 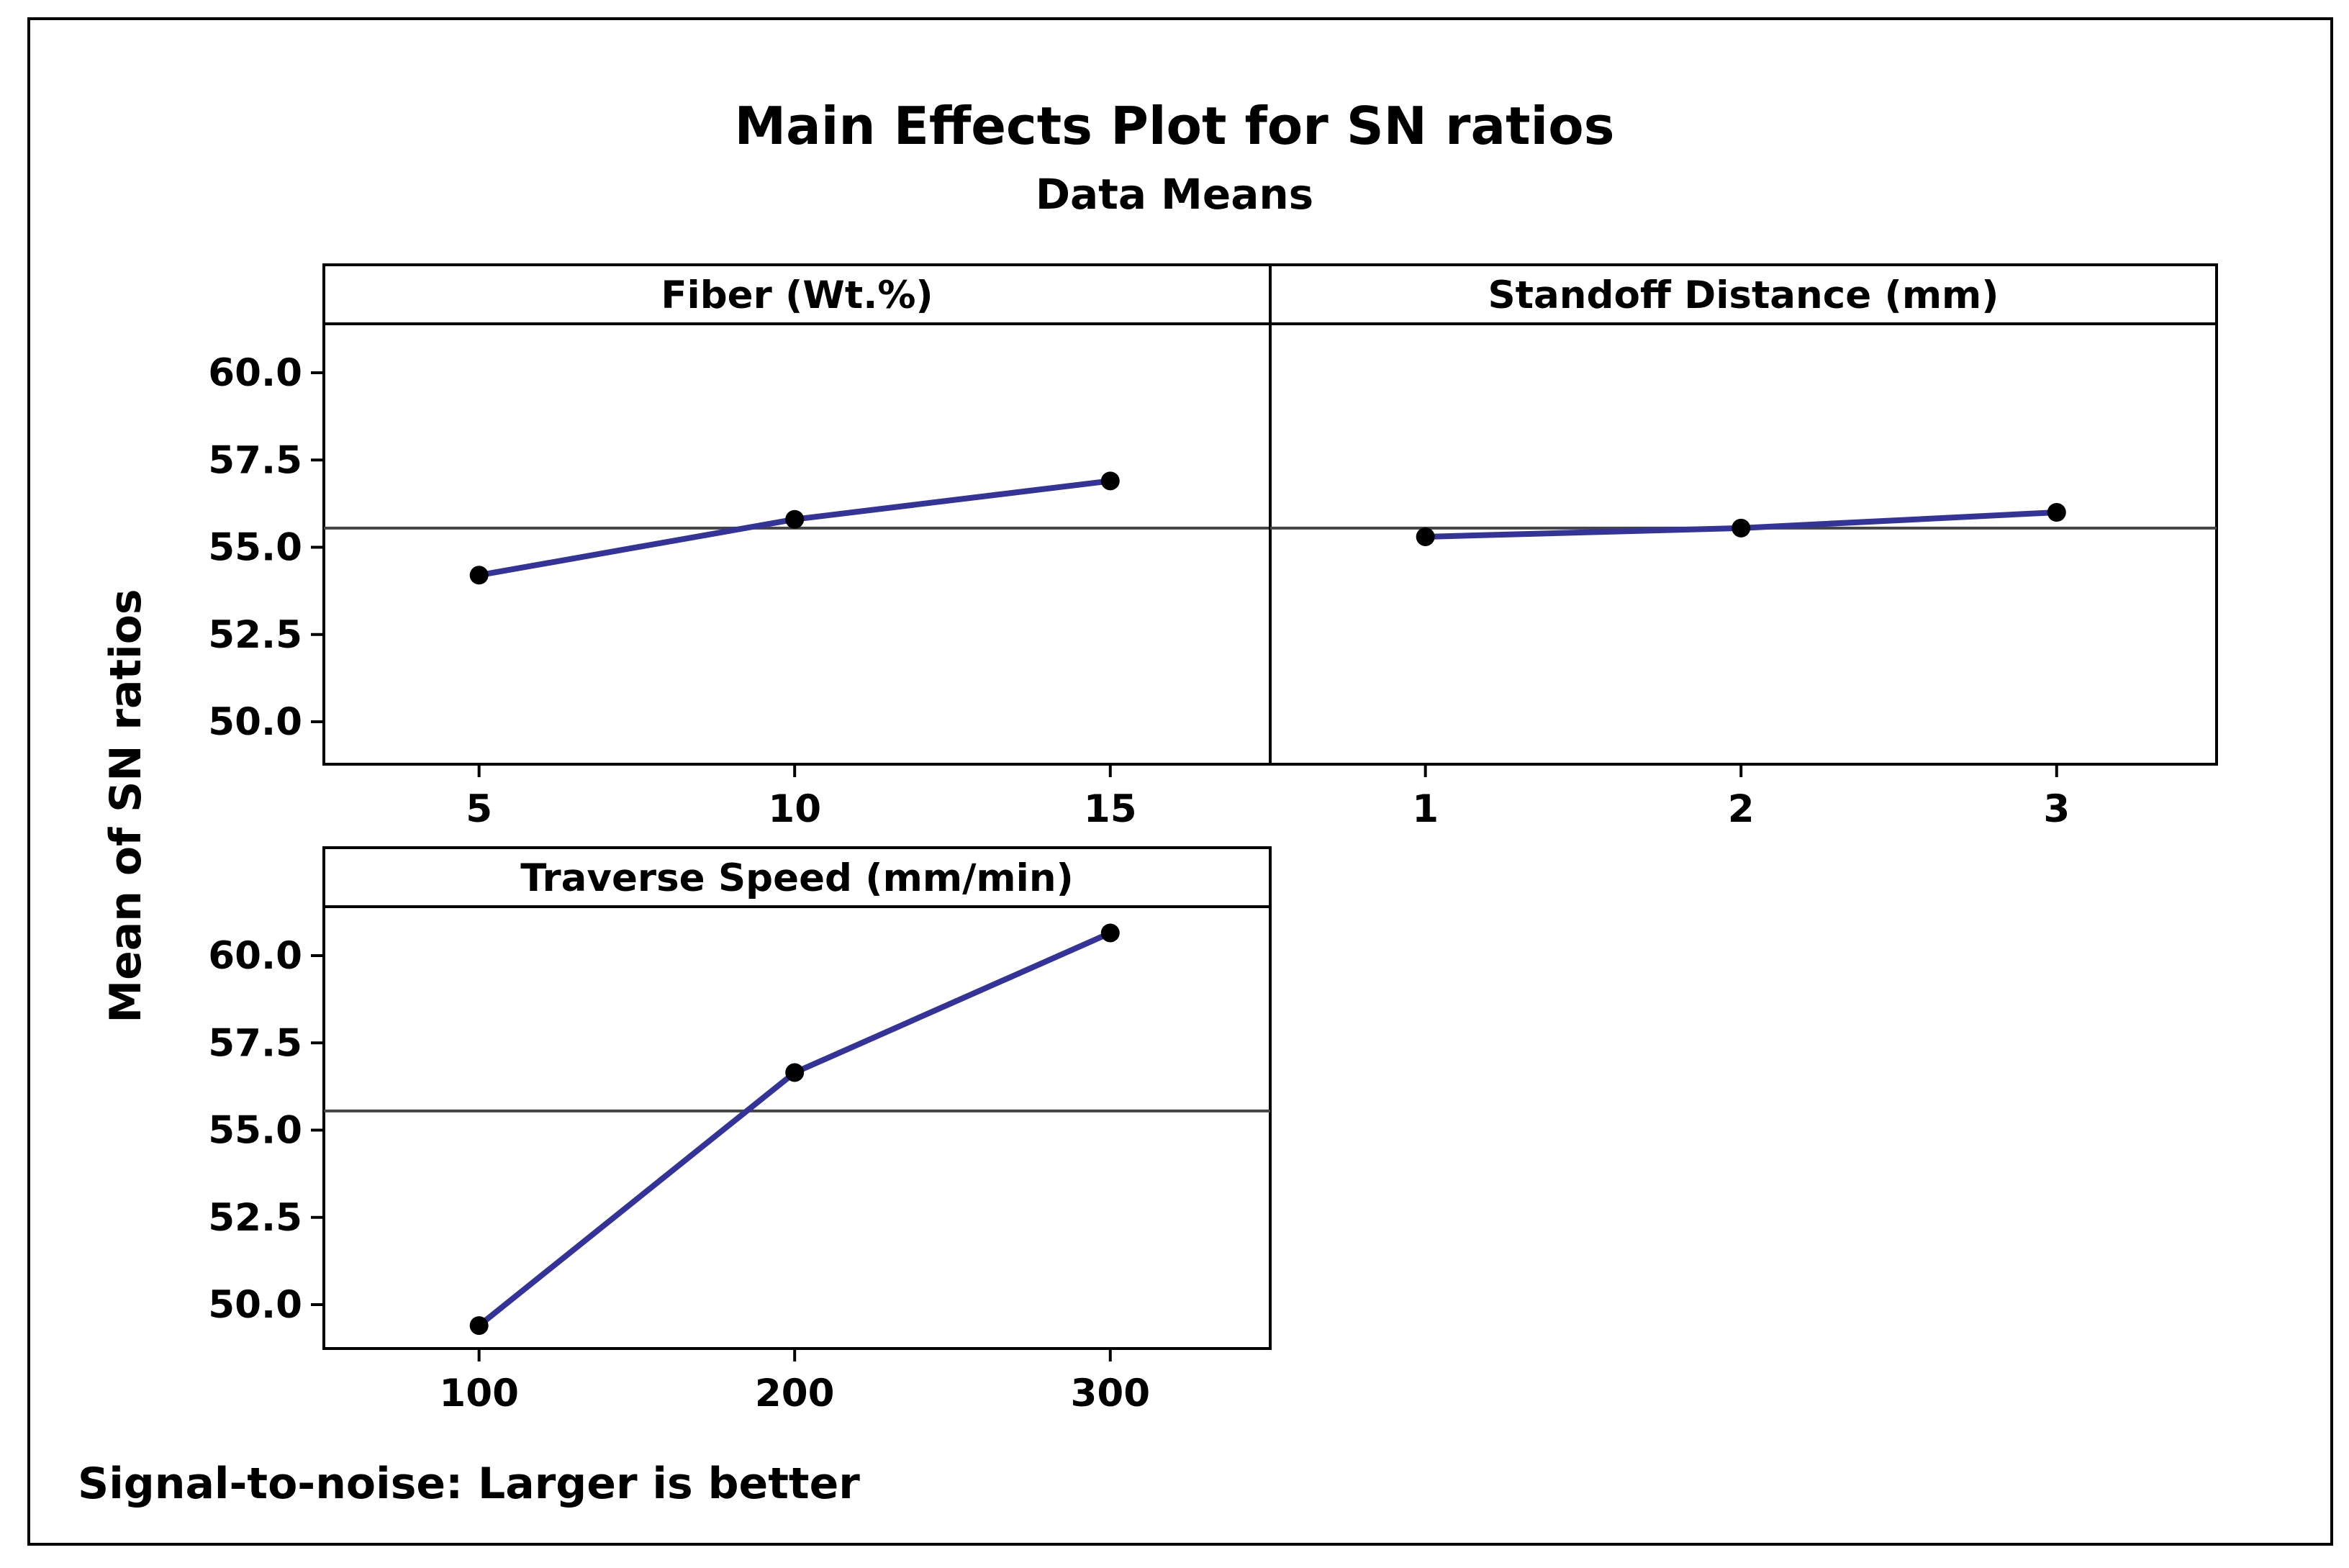 I want to click on panel-title: Fiber (Wt.%), so click(x=797, y=295).